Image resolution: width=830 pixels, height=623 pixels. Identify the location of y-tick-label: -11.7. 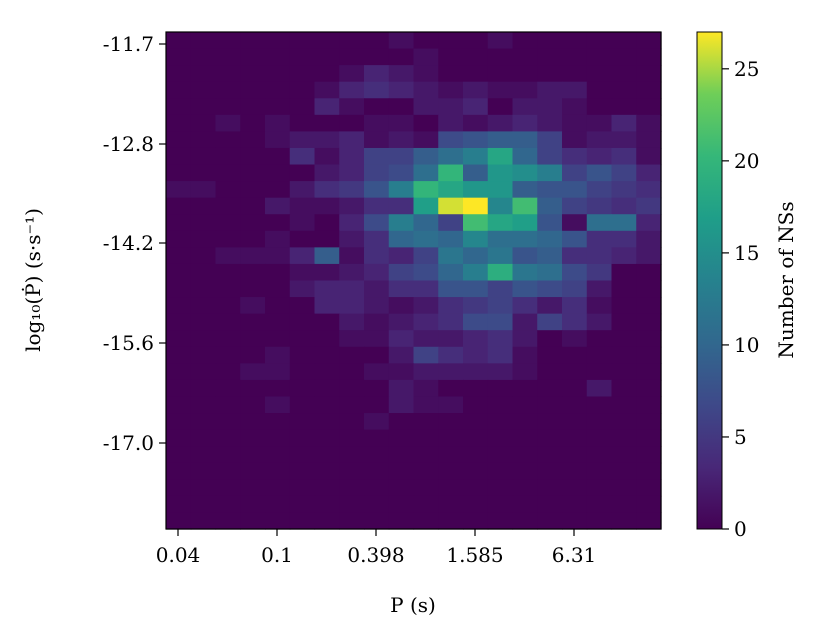
(128, 44).